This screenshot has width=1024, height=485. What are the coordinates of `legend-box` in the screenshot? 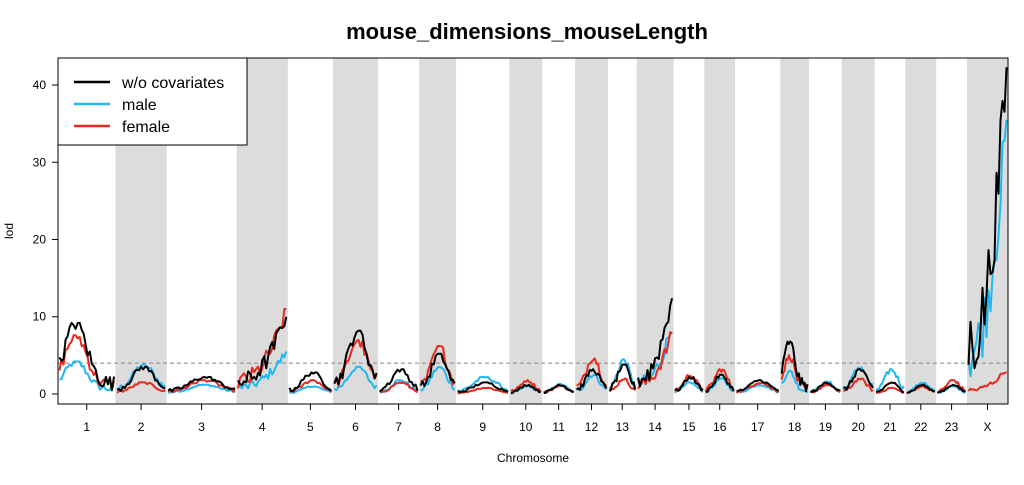 It's located at (152, 101).